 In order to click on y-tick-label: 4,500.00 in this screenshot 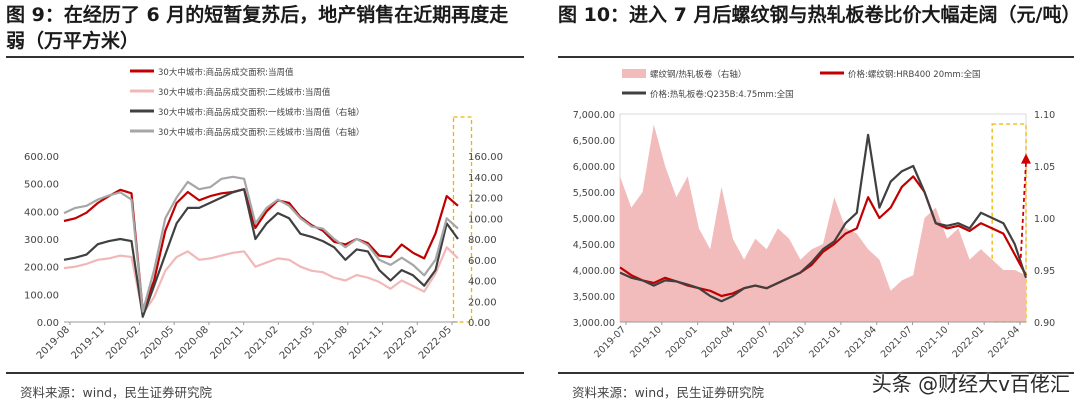, I will do `click(594, 245)`.